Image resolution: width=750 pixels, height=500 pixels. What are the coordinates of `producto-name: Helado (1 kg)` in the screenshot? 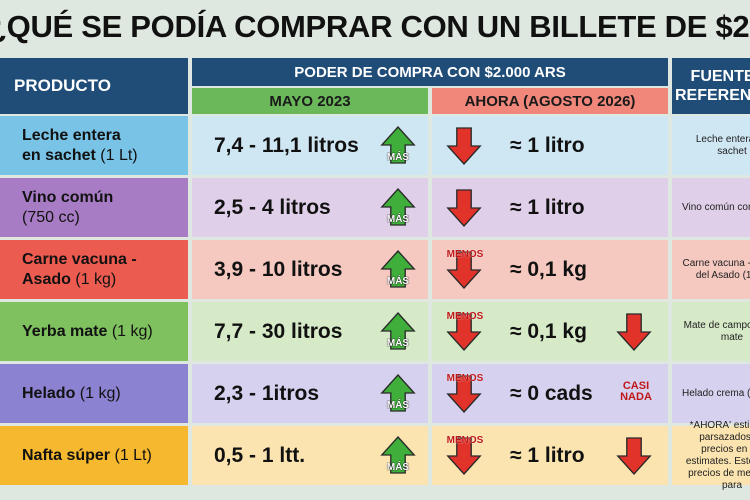 It's located at (71, 394).